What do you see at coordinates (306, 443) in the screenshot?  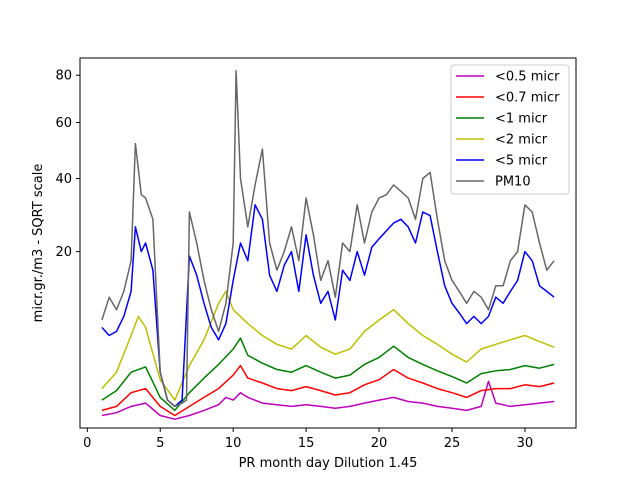 I see `x-tick-label: 15` at bounding box center [306, 443].